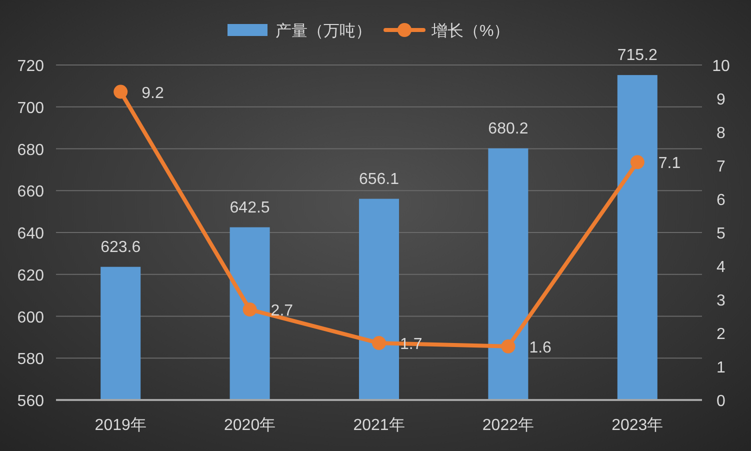 The height and width of the screenshot is (451, 751). What do you see at coordinates (411, 345) in the screenshot?
I see `data-label: 1.7` at bounding box center [411, 345].